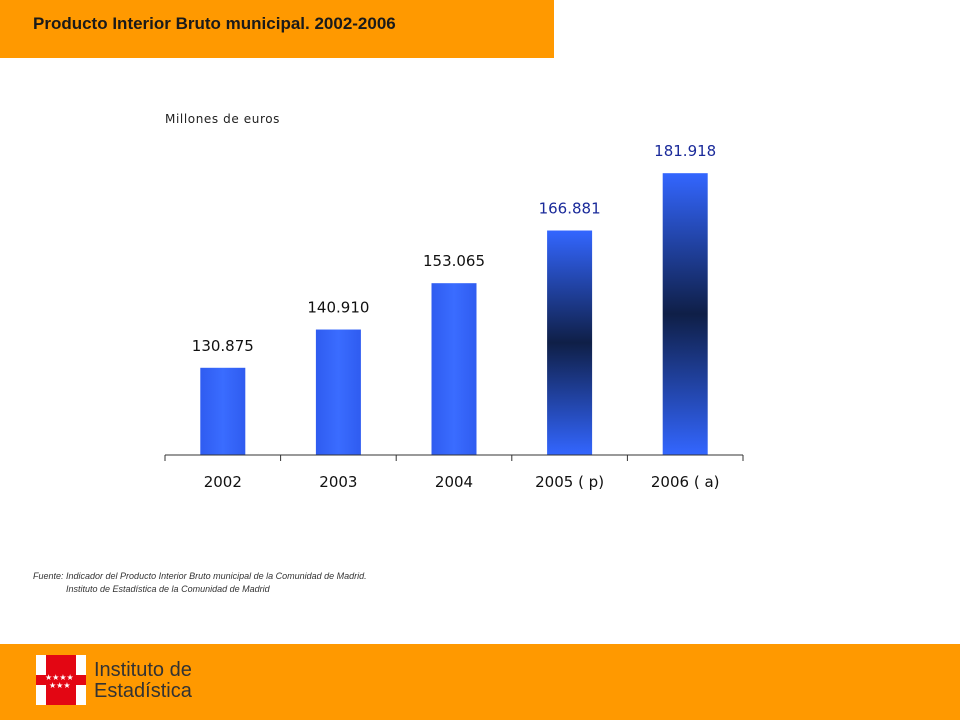  Describe the element at coordinates (223, 411) in the screenshot. I see `bar-2002` at that location.